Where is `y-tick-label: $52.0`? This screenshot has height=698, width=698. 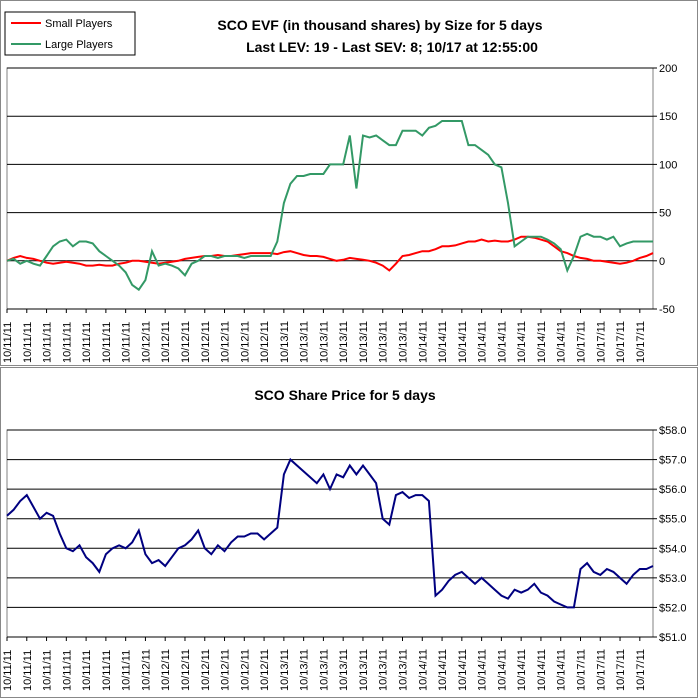 y-tick-label: $52.0 is located at coordinates (673, 608).